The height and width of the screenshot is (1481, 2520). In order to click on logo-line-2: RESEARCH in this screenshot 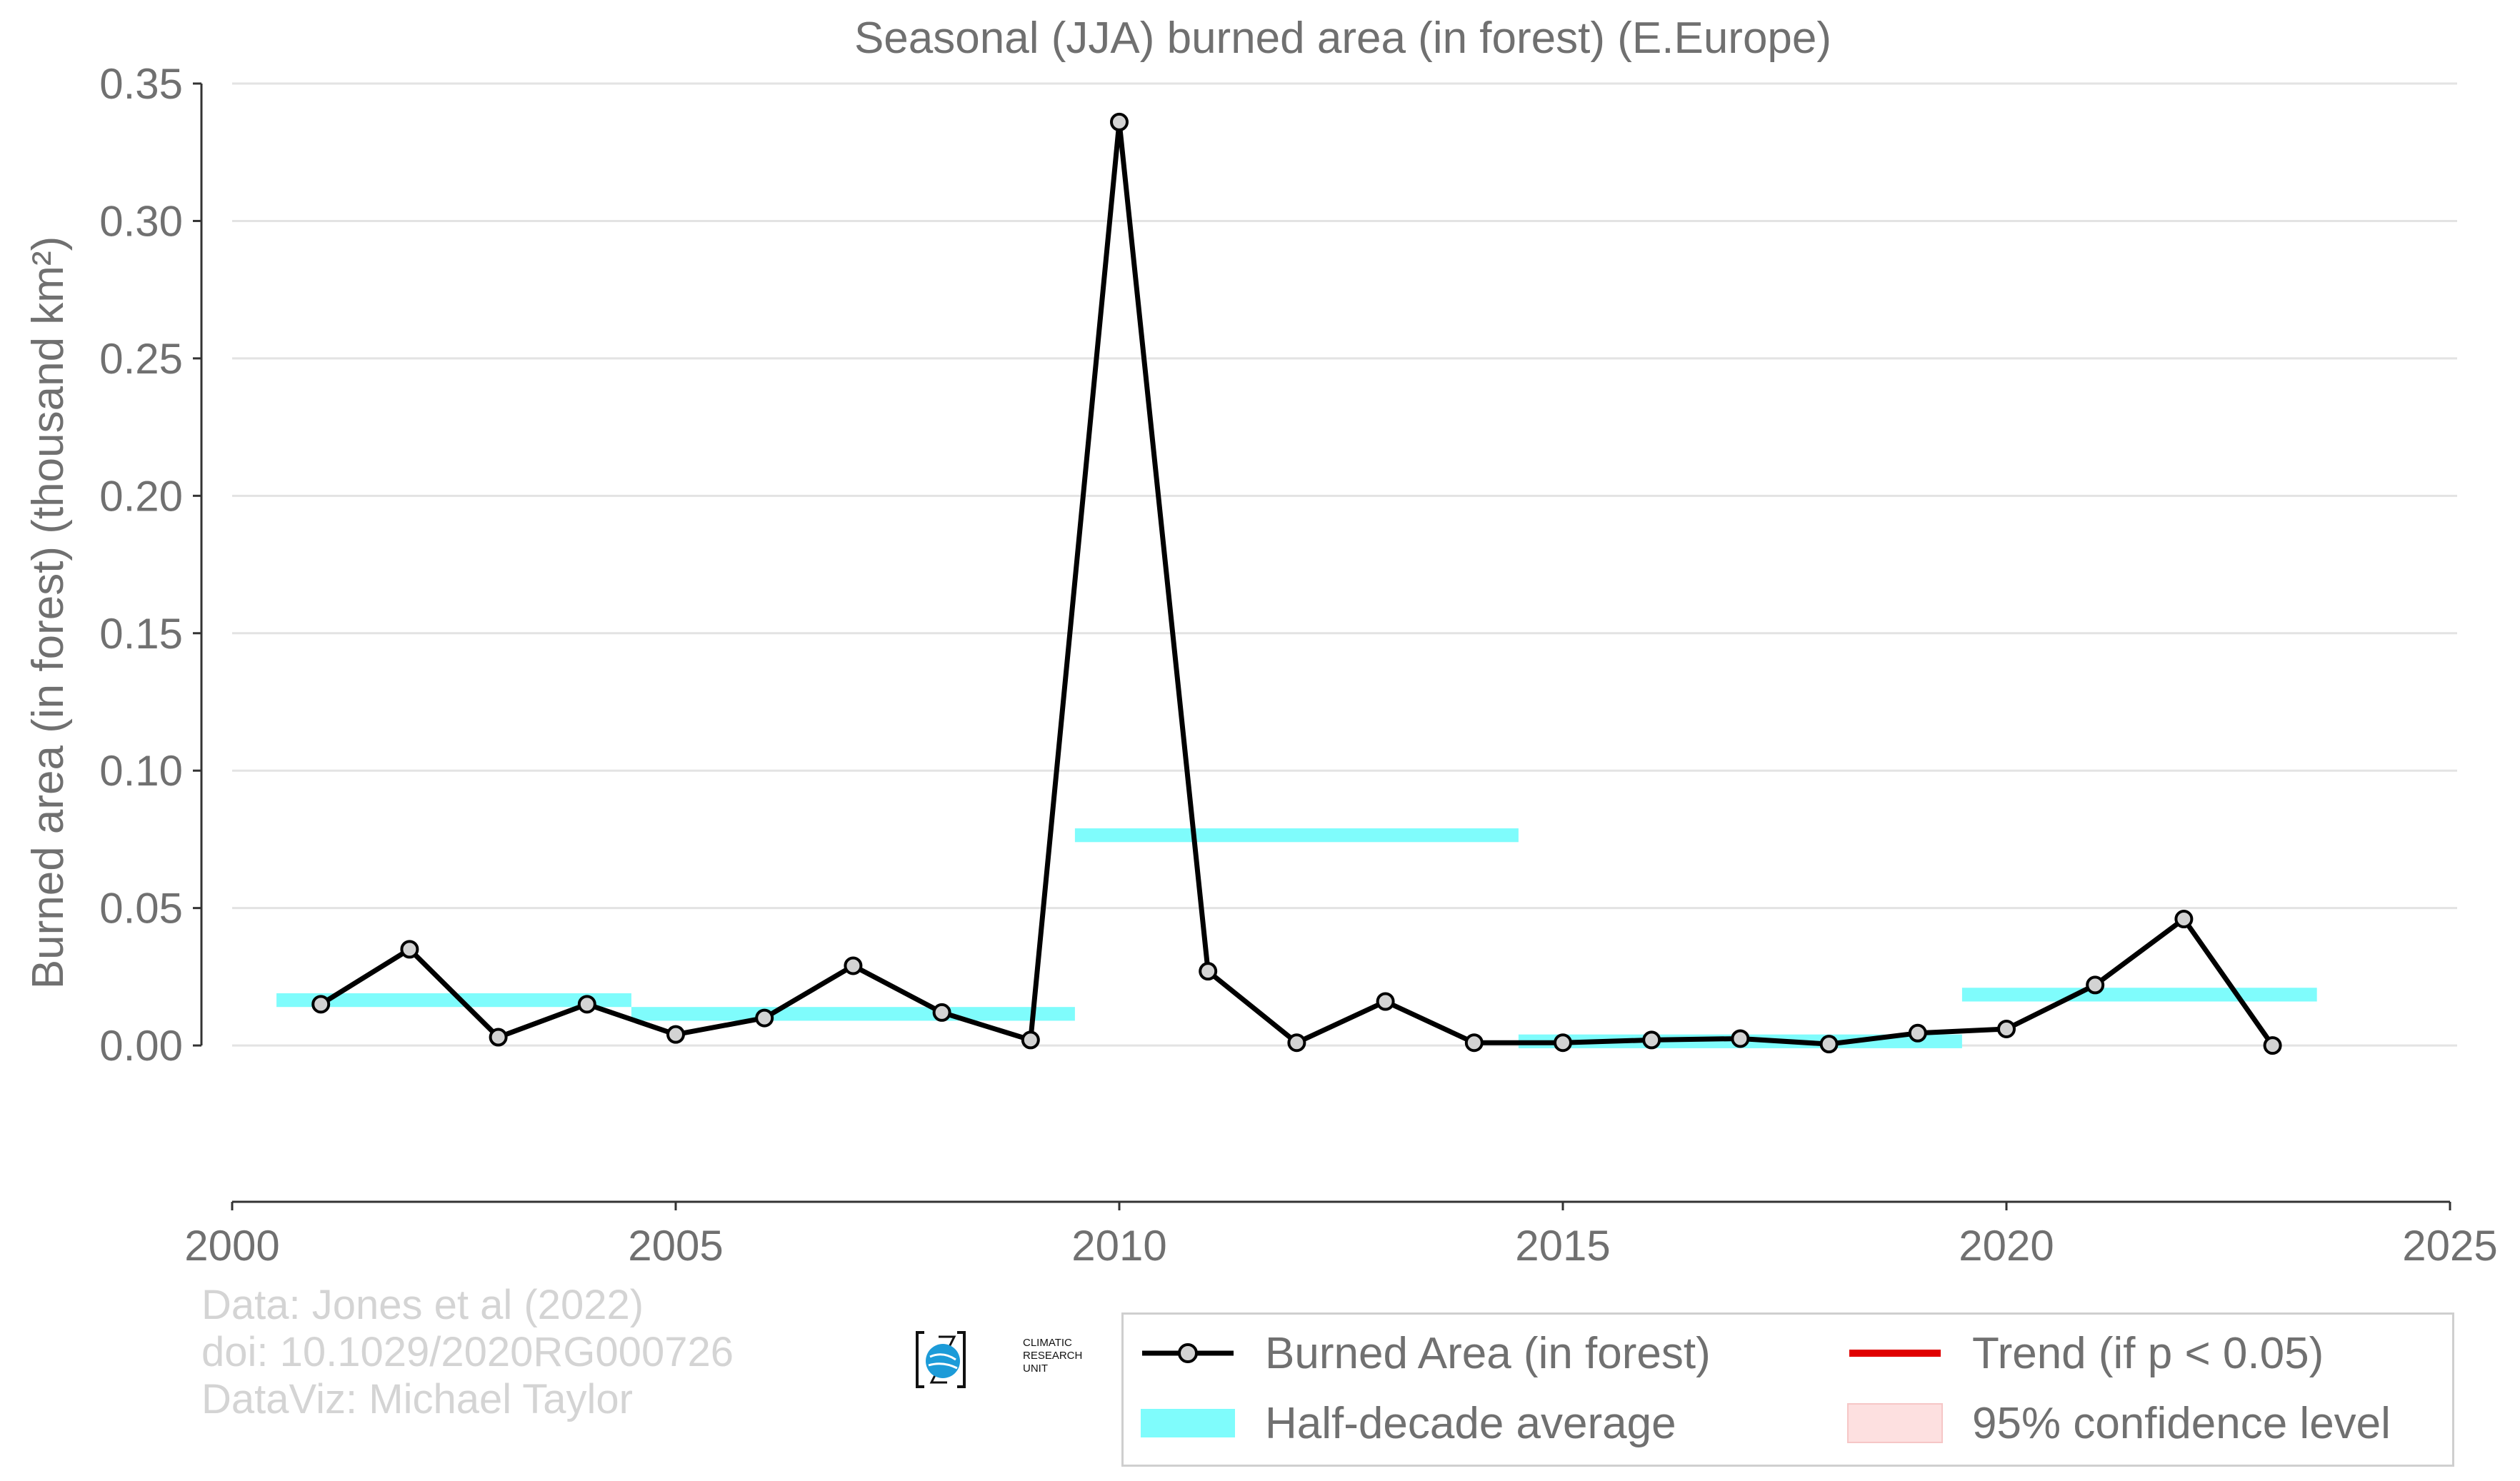, I will do `click(1053, 1356)`.